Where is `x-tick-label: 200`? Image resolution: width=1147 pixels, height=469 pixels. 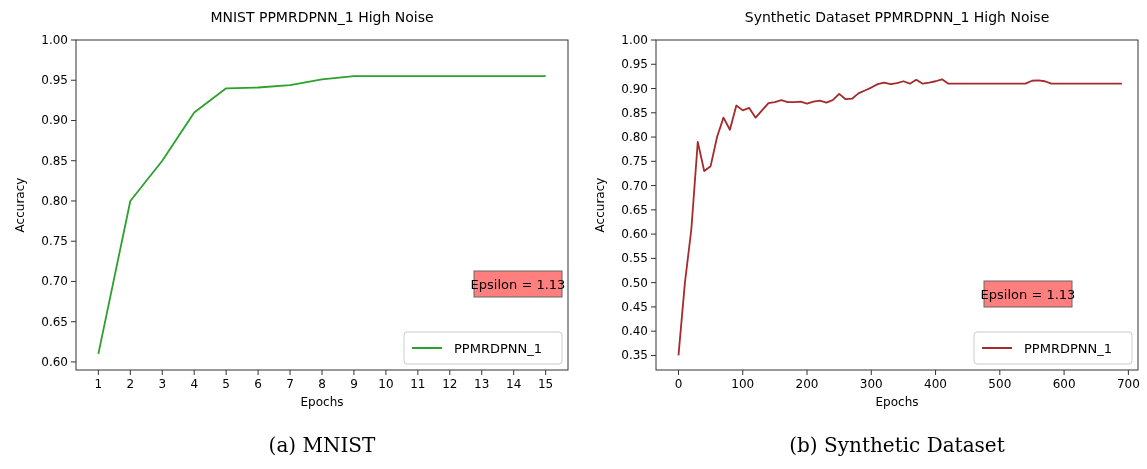 x-tick-label: 200 is located at coordinates (807, 384).